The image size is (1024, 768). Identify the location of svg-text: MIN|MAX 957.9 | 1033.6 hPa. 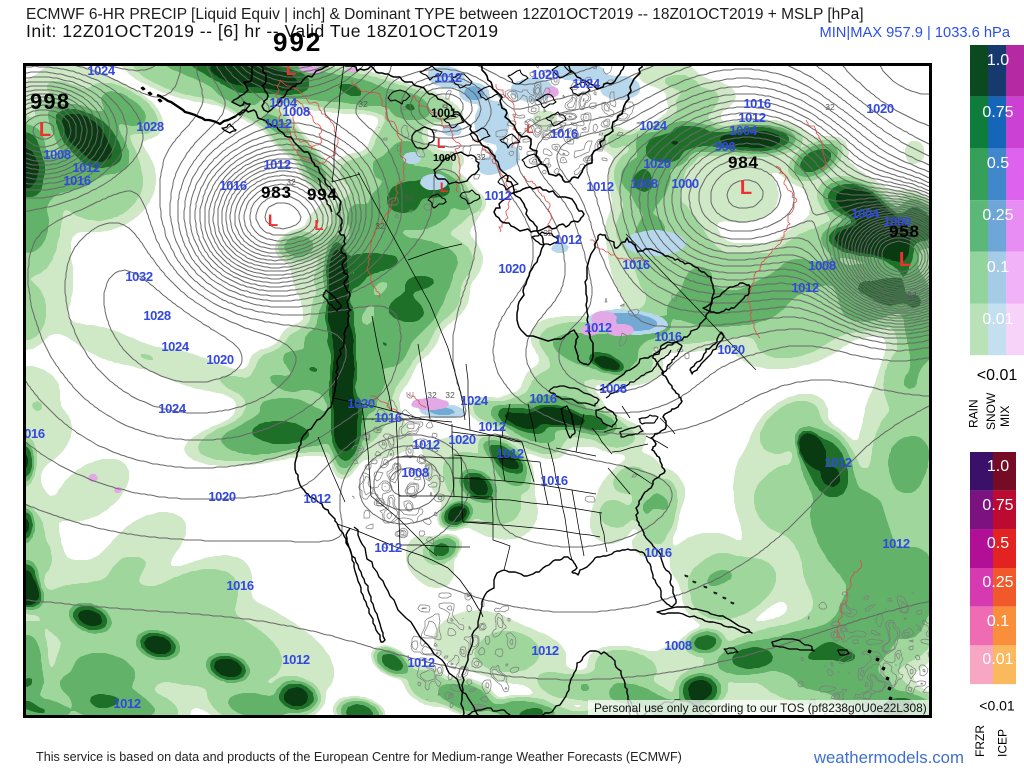
(914, 33).